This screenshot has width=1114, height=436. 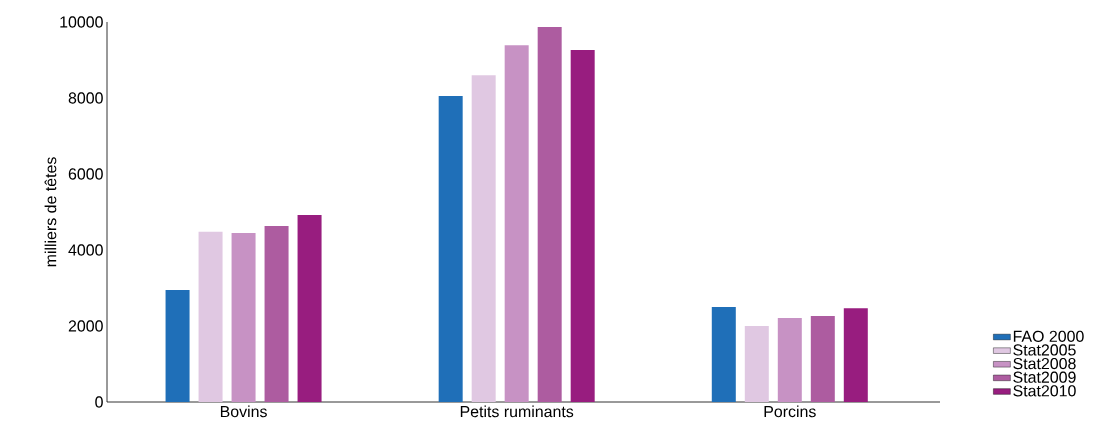 I want to click on x-tick-label: Bovins, so click(x=243, y=411).